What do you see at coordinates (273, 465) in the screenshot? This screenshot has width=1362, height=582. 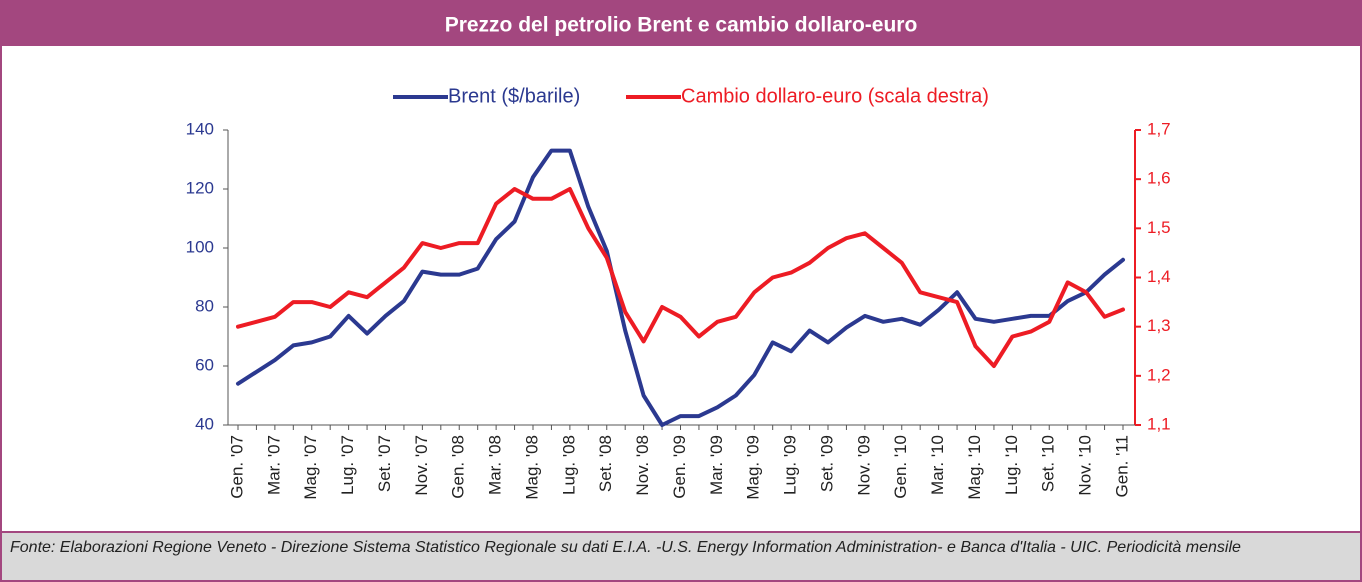 I see `x-tick-label: Mar. '07` at bounding box center [273, 465].